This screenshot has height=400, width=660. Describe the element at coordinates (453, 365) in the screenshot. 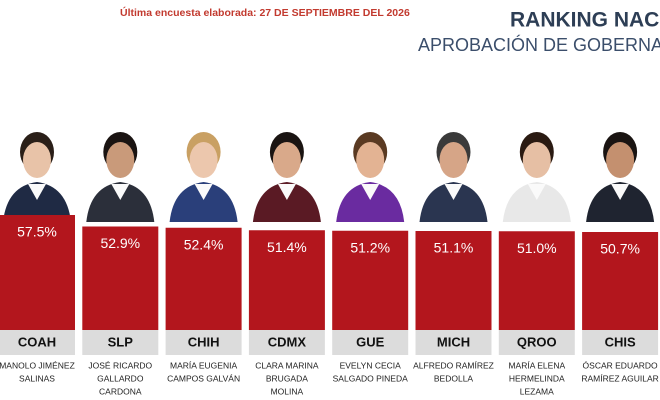

I see `governor-name: ALFREDO RAMÍREZ` at that location.